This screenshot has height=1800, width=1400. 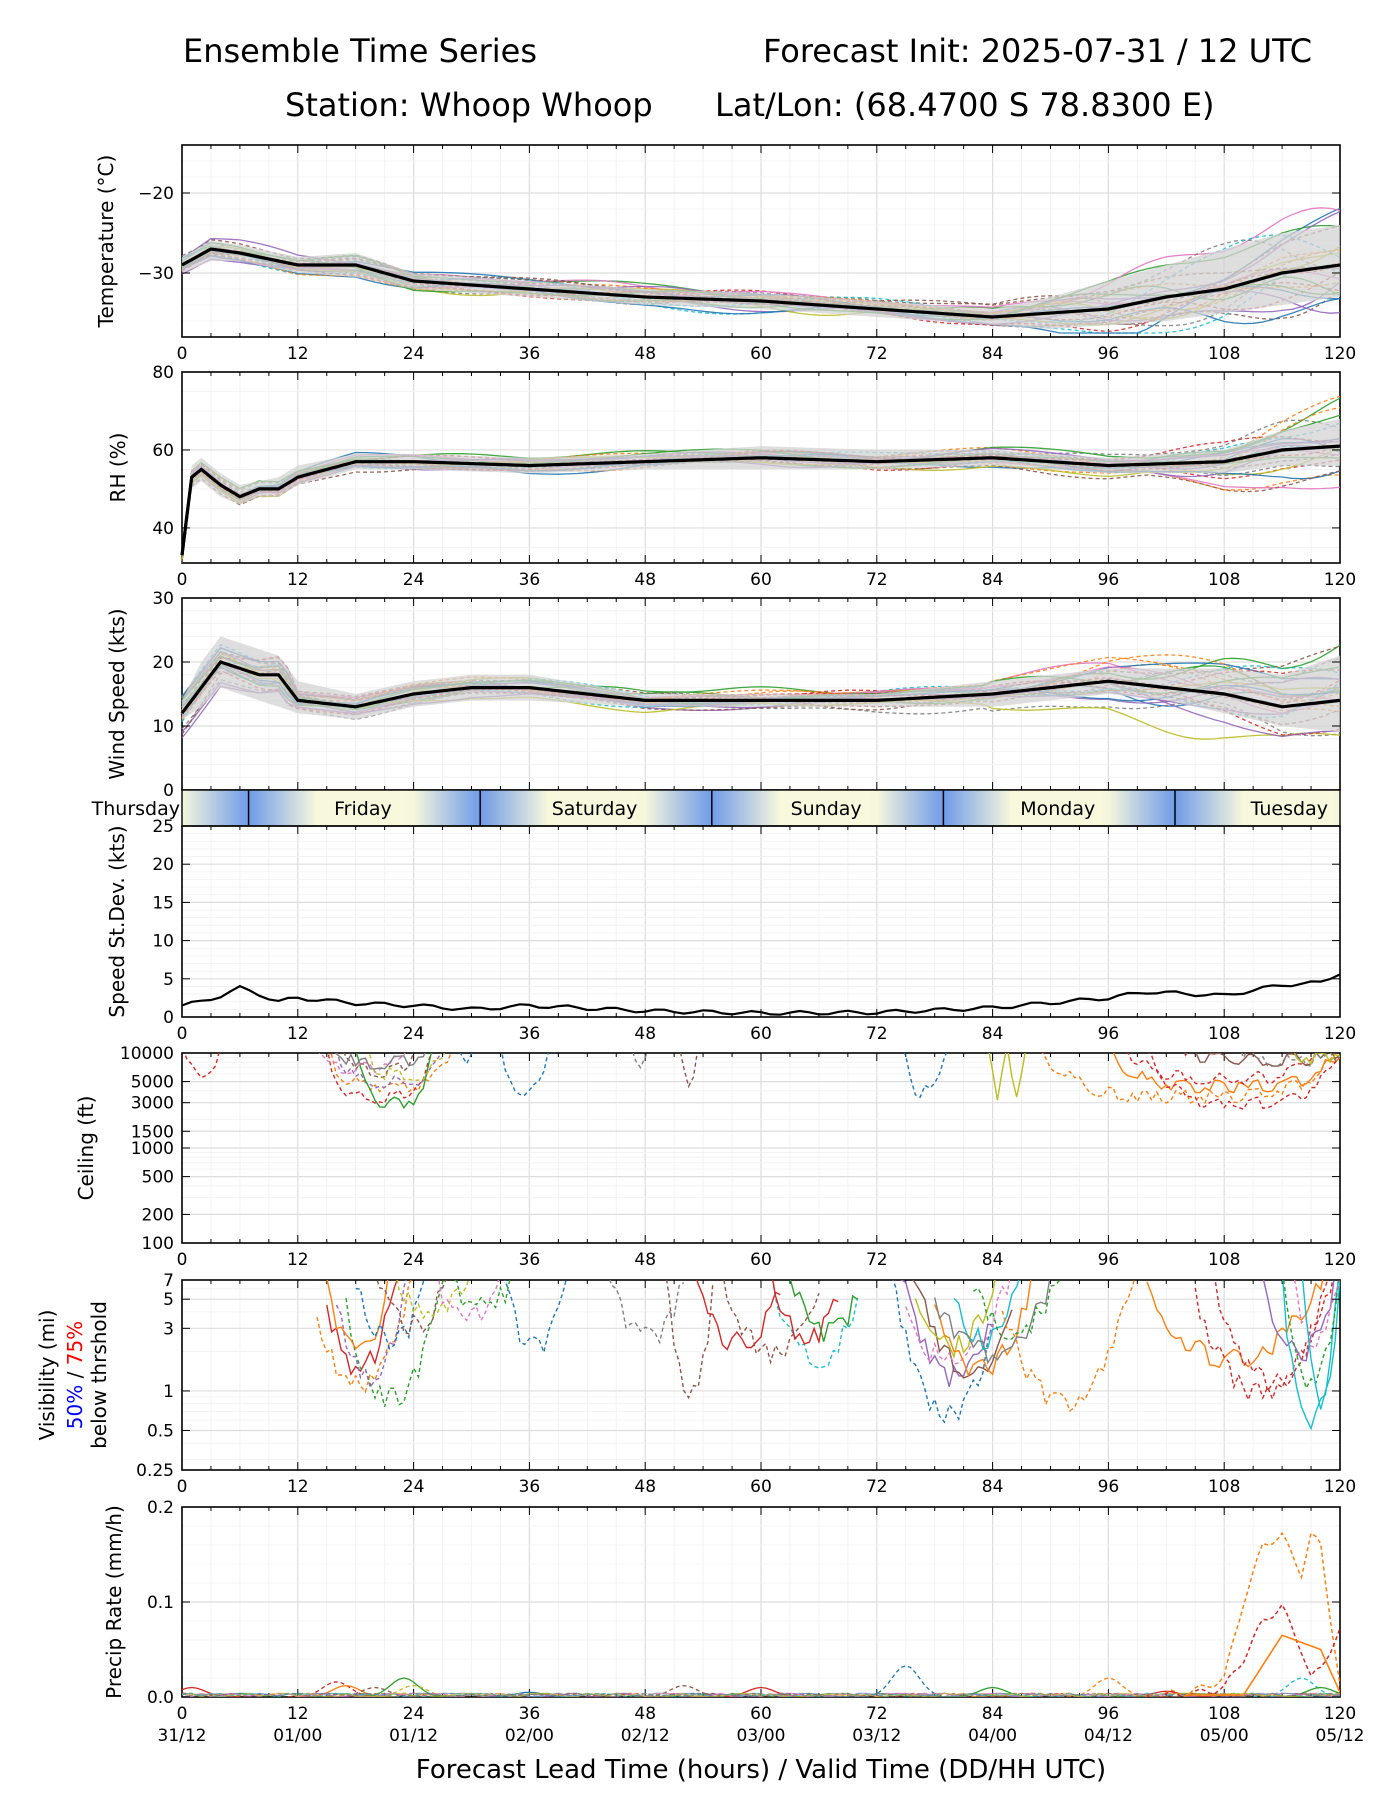 I want to click on y-tick-label: 100, so click(x=158, y=1244).